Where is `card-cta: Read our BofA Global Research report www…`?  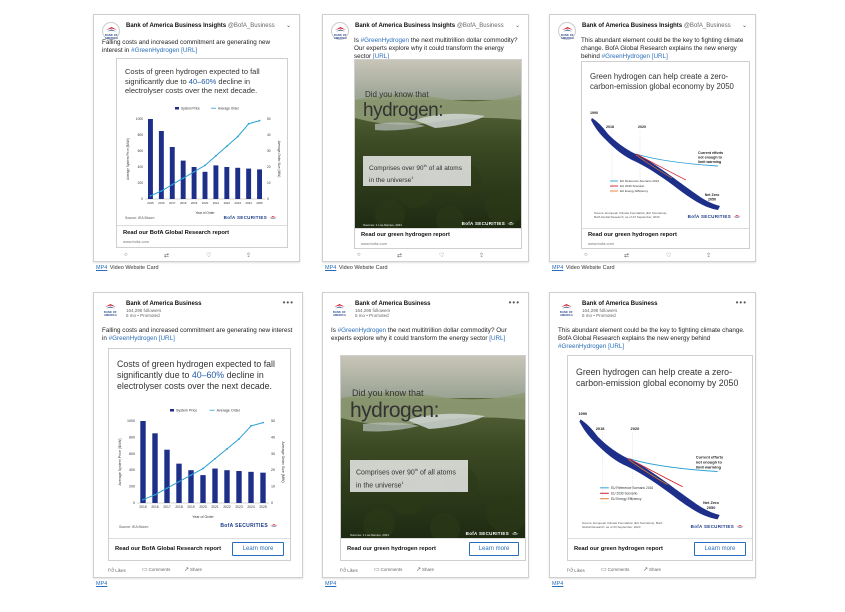
card-cta: Read our BofA Global Research report www… is located at coordinates (202, 236).